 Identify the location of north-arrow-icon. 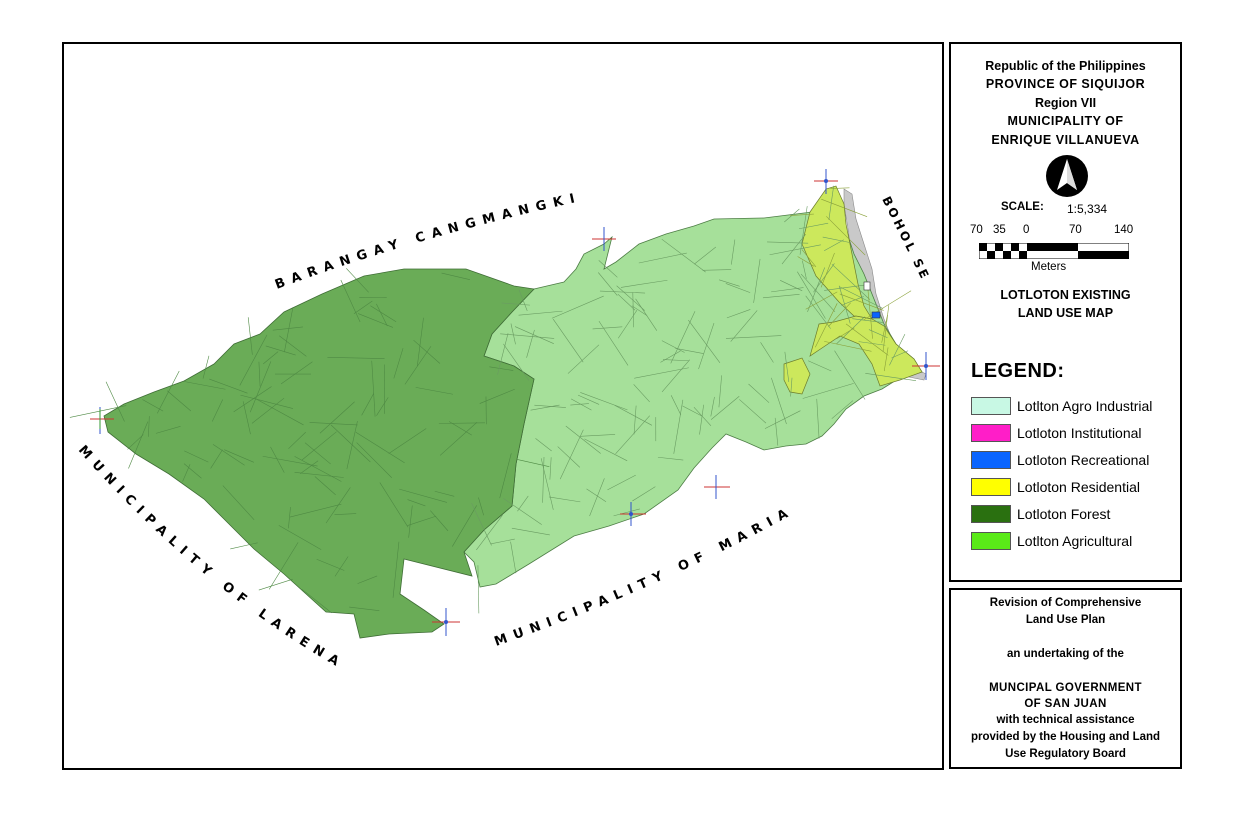
(1067, 176).